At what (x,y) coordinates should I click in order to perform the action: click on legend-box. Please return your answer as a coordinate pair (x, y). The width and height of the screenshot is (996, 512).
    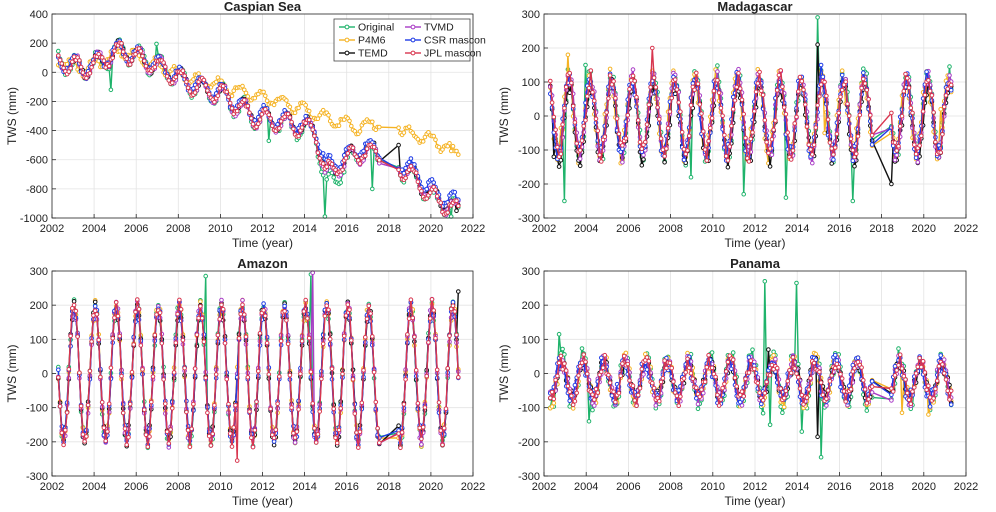
    Looking at the image, I should click on (402, 40).